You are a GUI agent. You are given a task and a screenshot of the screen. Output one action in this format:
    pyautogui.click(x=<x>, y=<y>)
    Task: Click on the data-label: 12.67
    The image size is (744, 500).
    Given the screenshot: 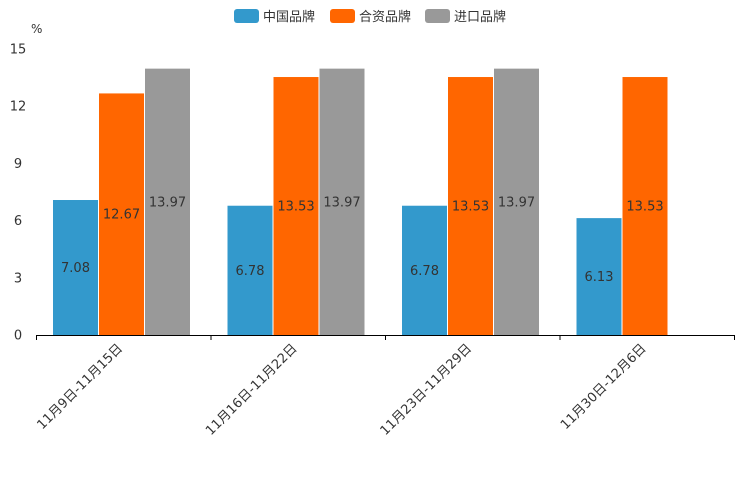 What is the action you would take?
    pyautogui.click(x=121, y=215)
    